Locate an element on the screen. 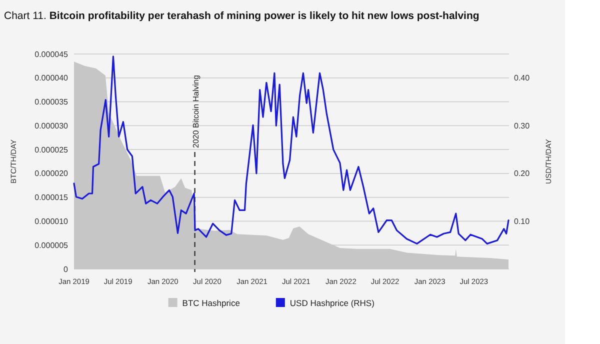 This screenshot has width=600, height=344. y2-tick-label: 0.30 is located at coordinates (522, 125).